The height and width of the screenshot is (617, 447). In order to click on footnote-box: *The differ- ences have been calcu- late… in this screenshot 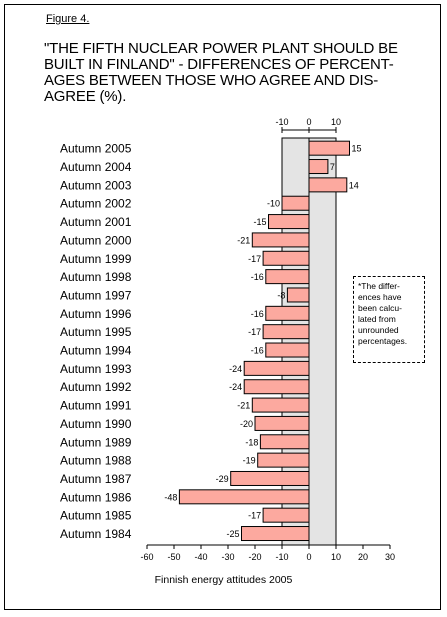, I will do `click(389, 319)`.